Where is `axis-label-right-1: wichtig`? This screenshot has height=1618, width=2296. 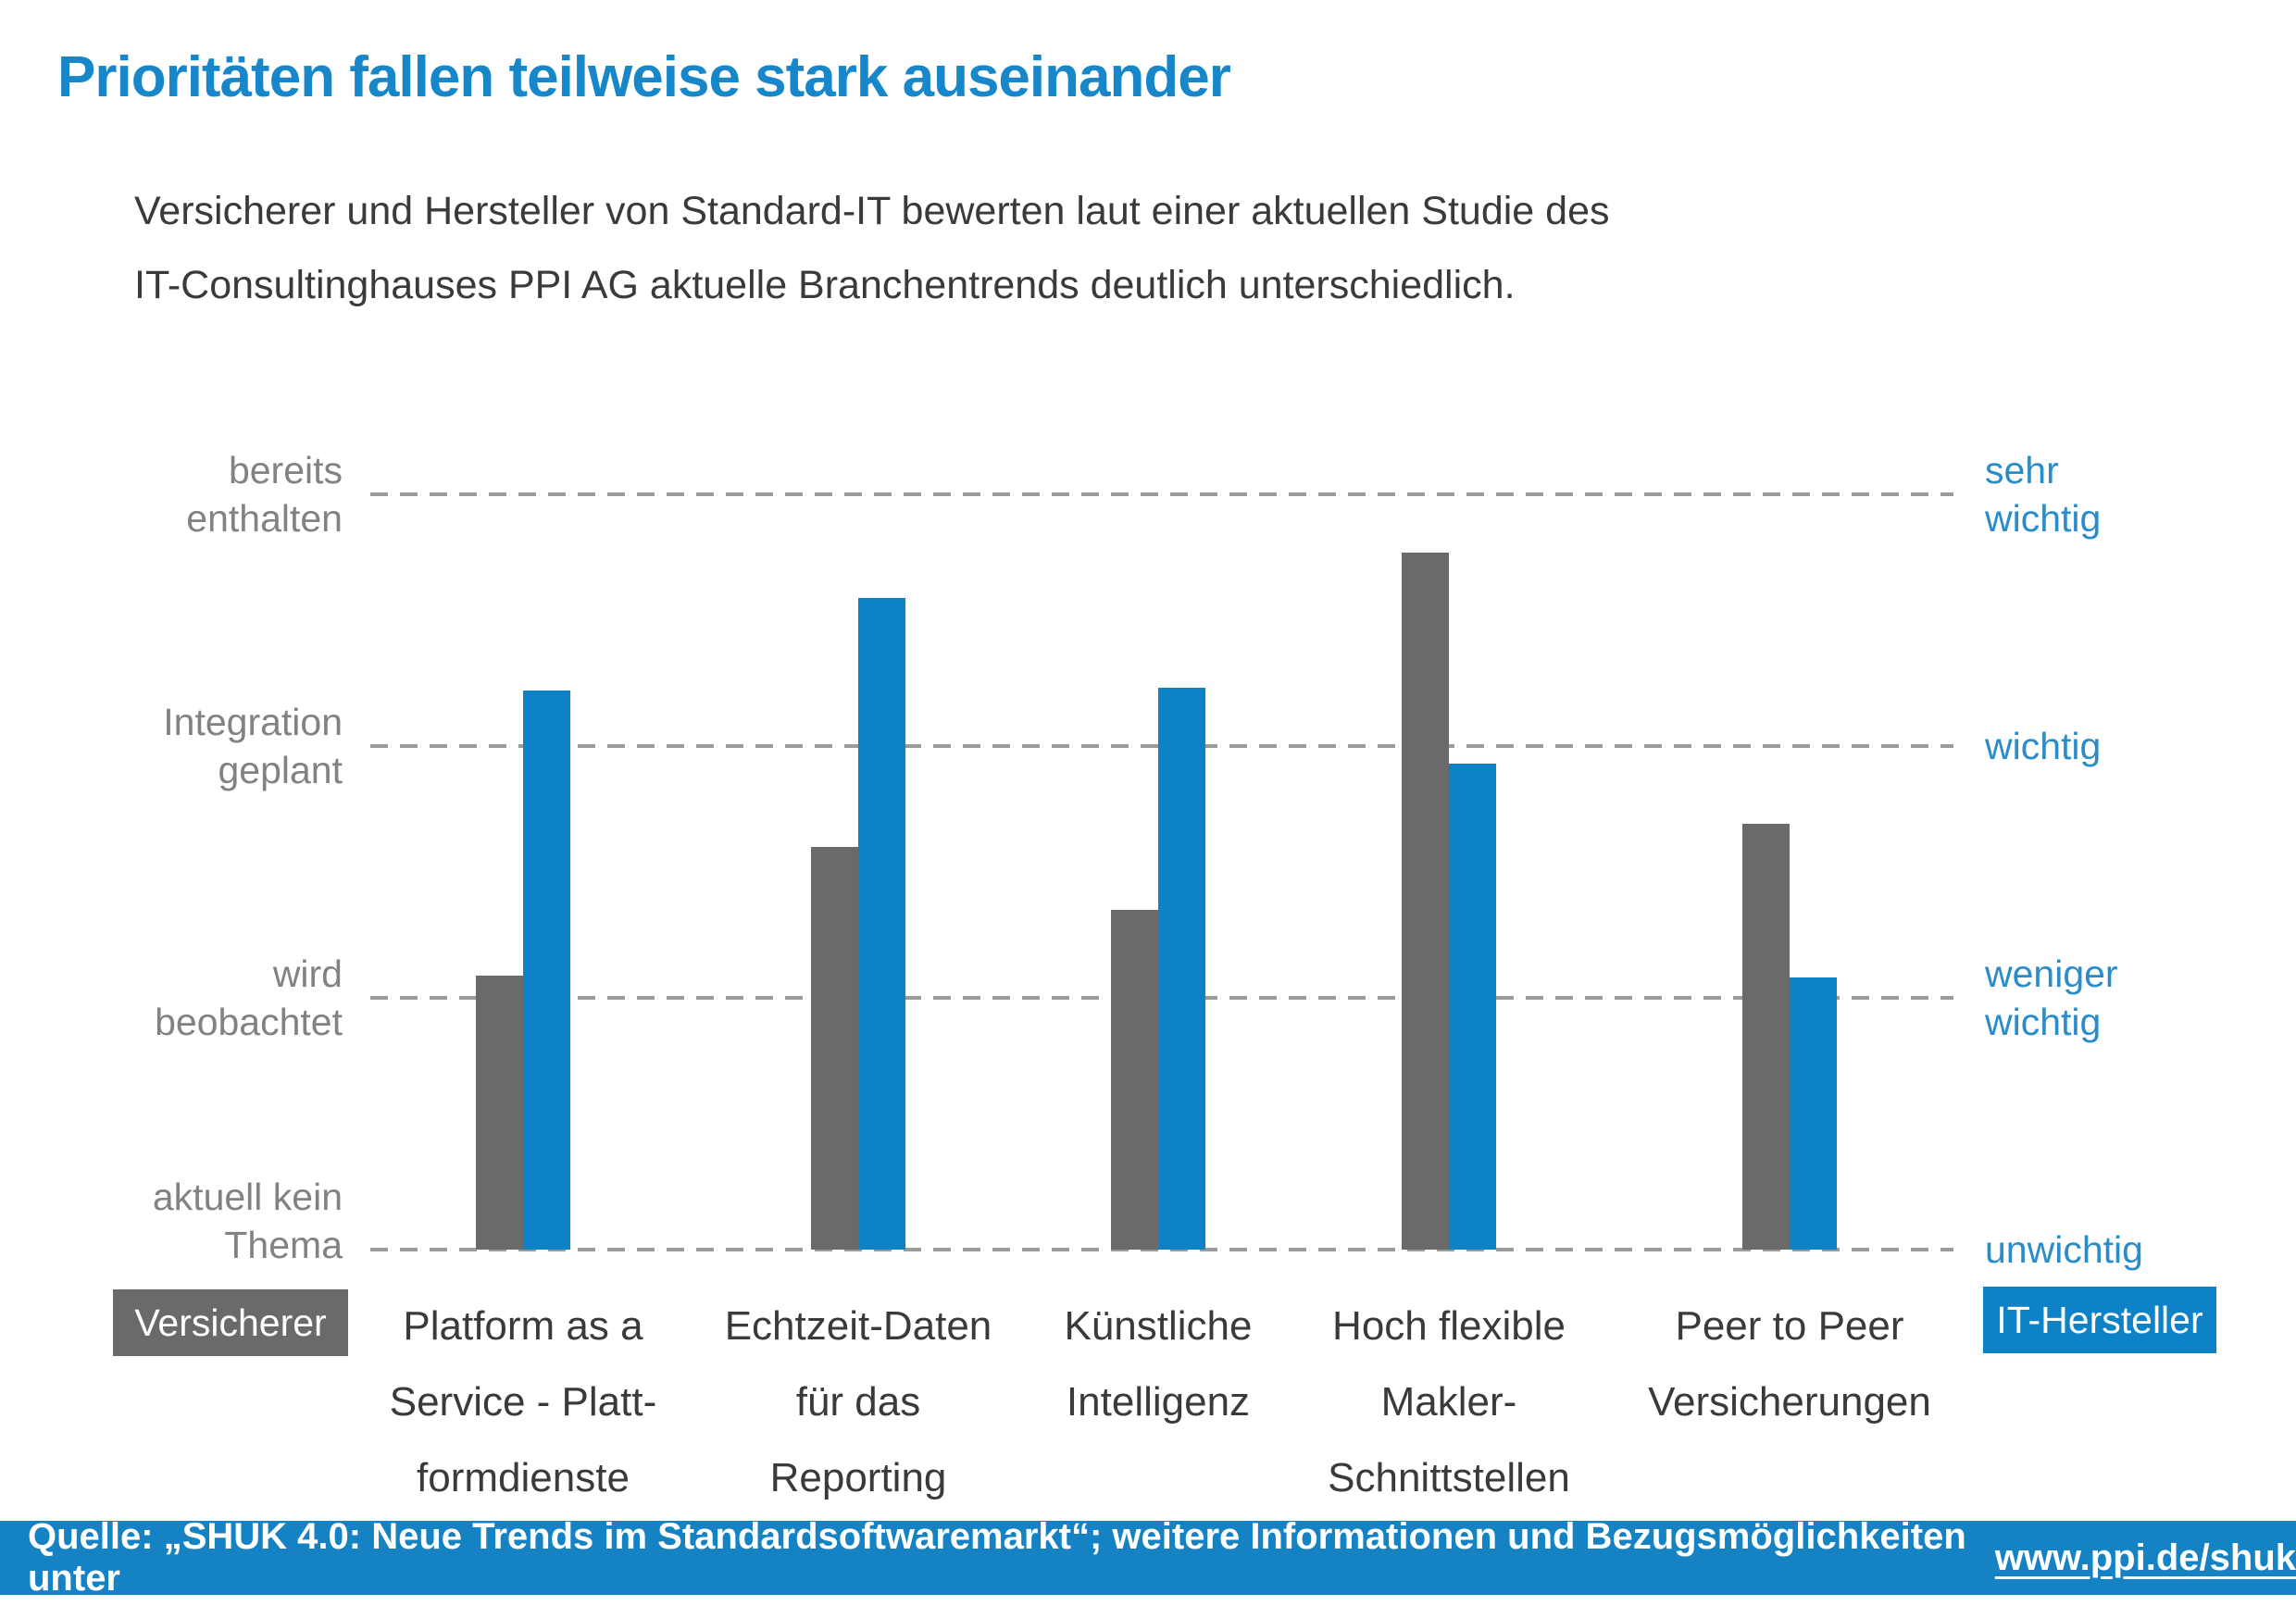
axis-label-right-1: wichtig is located at coordinates (2043, 746).